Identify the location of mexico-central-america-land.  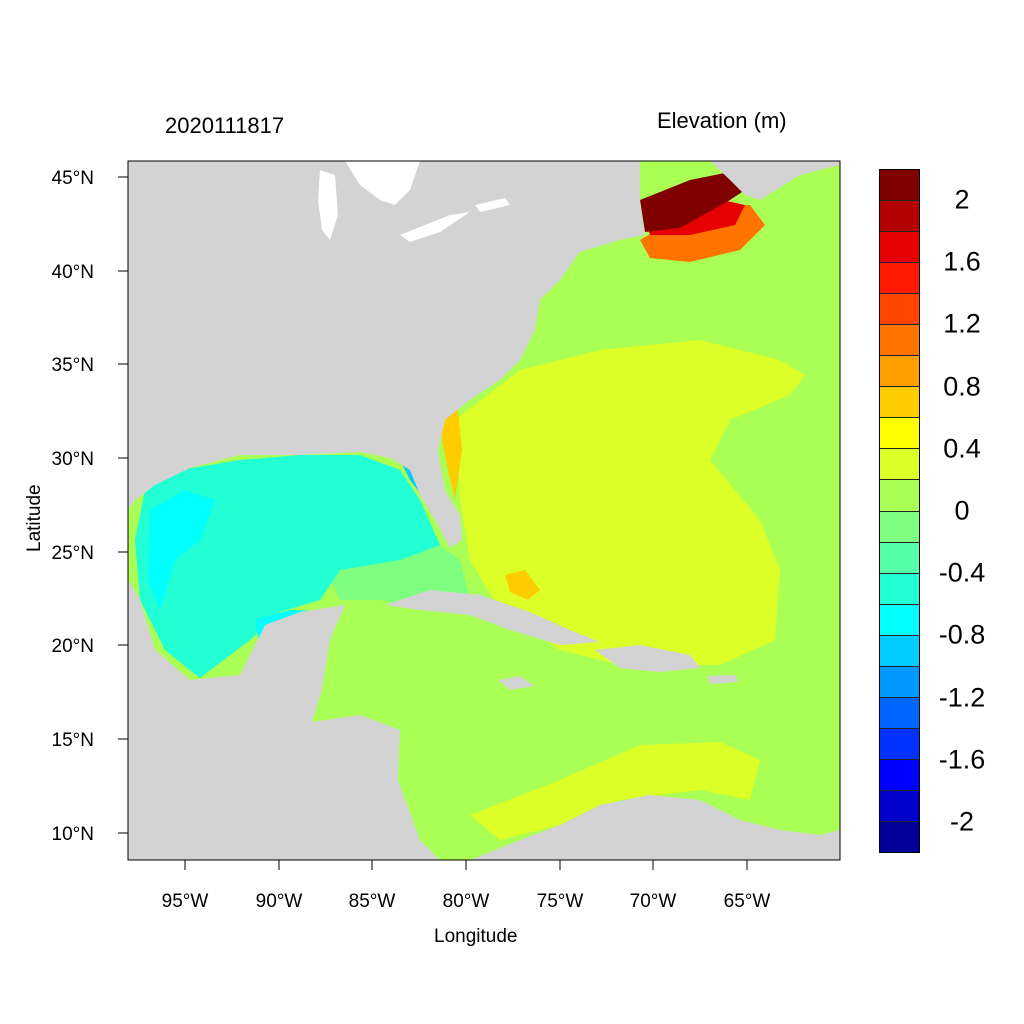
(284, 720).